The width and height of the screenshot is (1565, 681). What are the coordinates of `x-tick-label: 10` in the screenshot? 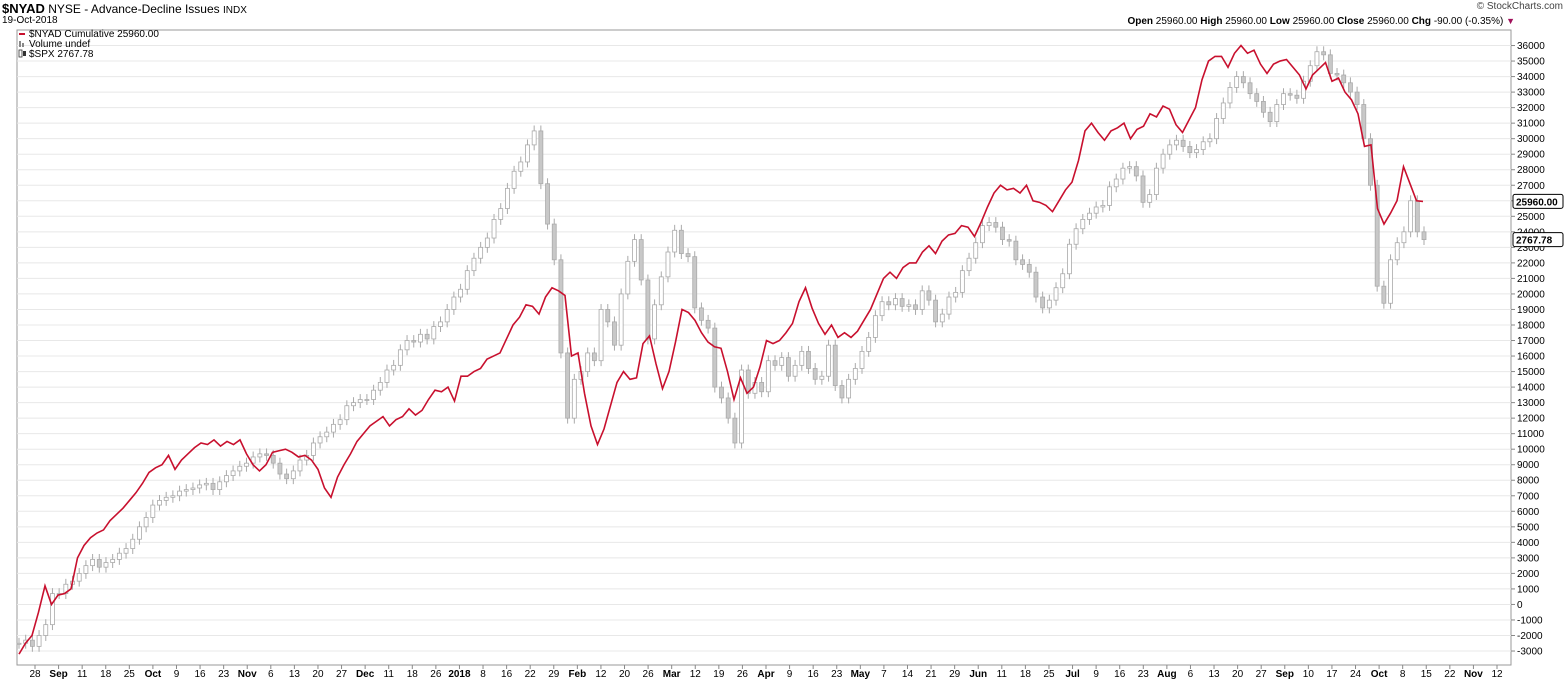 It's located at (1309, 674).